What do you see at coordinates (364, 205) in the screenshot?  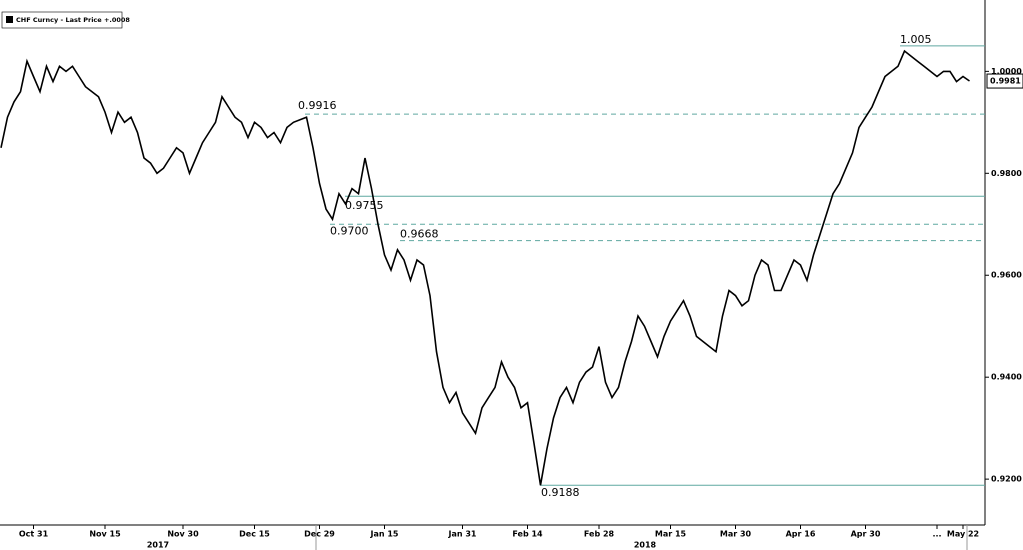 I see `level-label: 0.9755` at bounding box center [364, 205].